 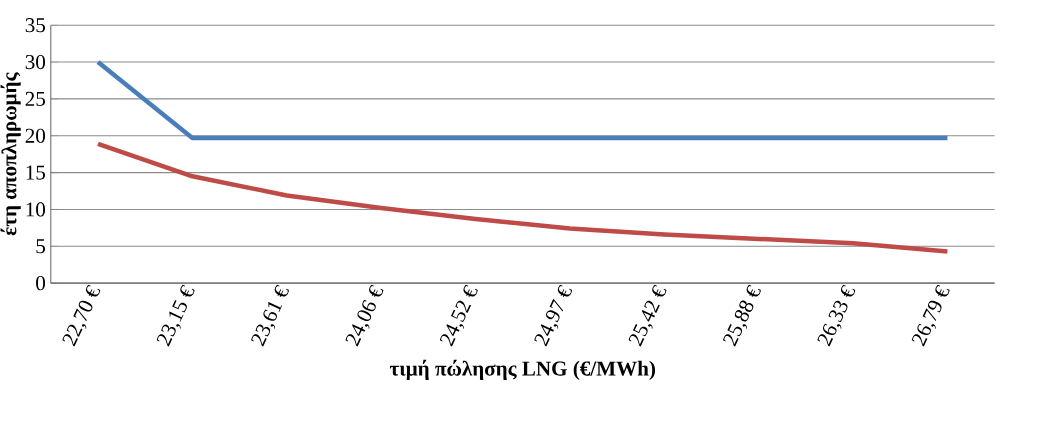 What do you see at coordinates (458, 315) in the screenshot?
I see `x-tick-label: 24,52 €` at bounding box center [458, 315].